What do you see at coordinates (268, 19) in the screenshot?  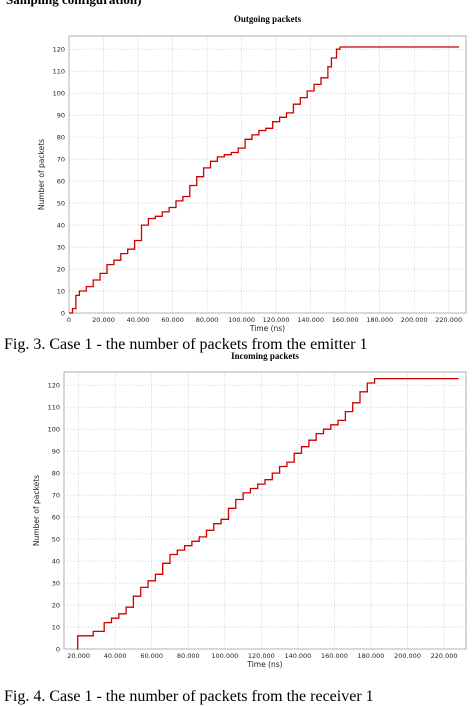 I see `chart-title: Outgoing packets` at bounding box center [268, 19].